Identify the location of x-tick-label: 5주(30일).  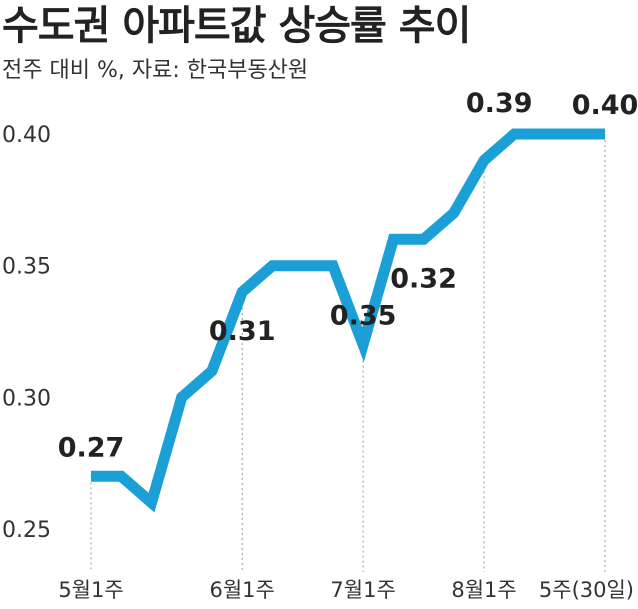
(586, 590).